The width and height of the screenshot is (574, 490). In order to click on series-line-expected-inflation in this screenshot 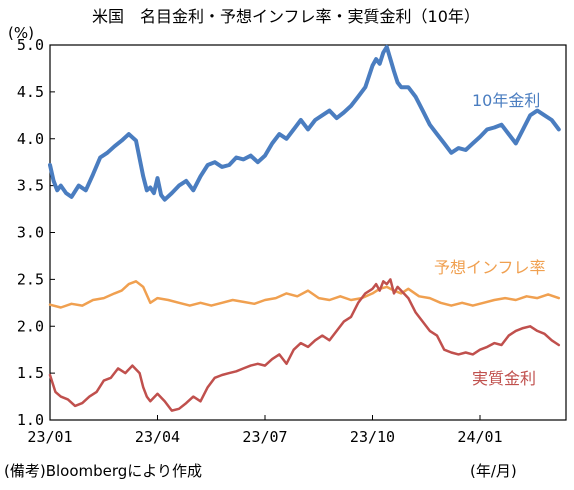, I will do `click(304, 294)`.